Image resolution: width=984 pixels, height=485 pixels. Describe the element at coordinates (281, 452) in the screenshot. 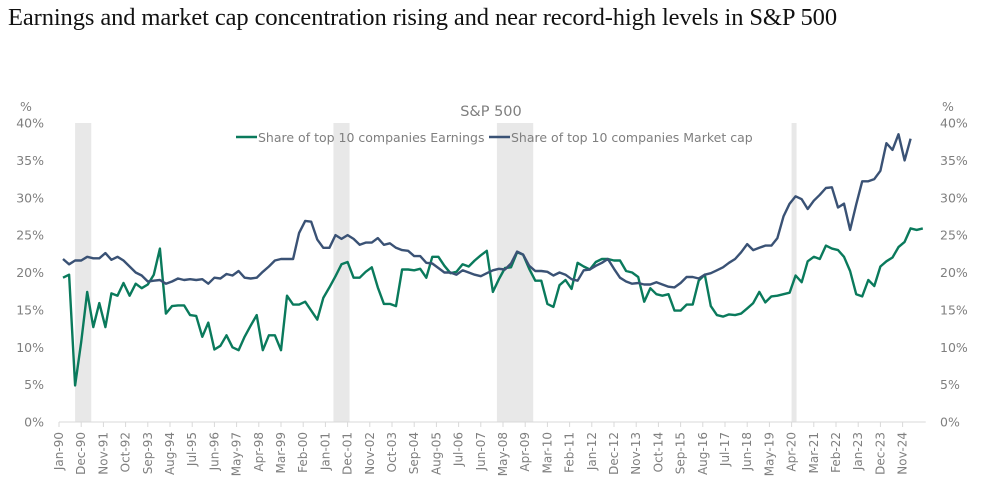

I see `x-tick-label: Mar-99` at that location.